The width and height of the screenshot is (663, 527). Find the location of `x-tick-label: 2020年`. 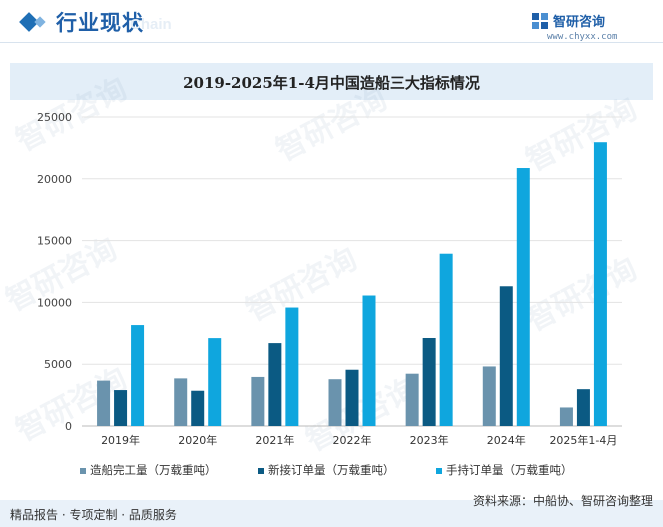

x-tick-label: 2020年 is located at coordinates (197, 440).